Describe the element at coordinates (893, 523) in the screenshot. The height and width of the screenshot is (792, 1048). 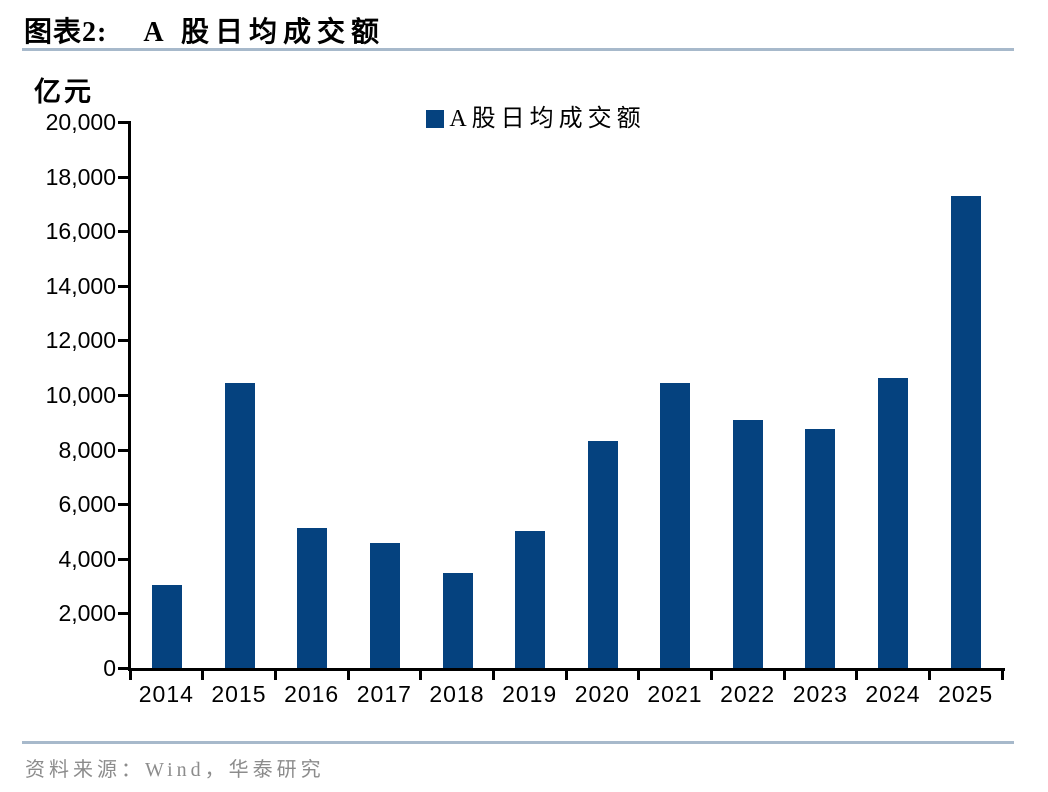
I see `bar-2024` at that location.